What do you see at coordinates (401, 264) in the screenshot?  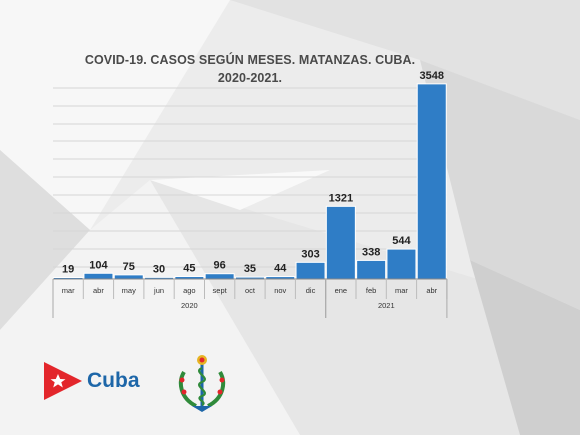 I see `bar-mar` at bounding box center [401, 264].